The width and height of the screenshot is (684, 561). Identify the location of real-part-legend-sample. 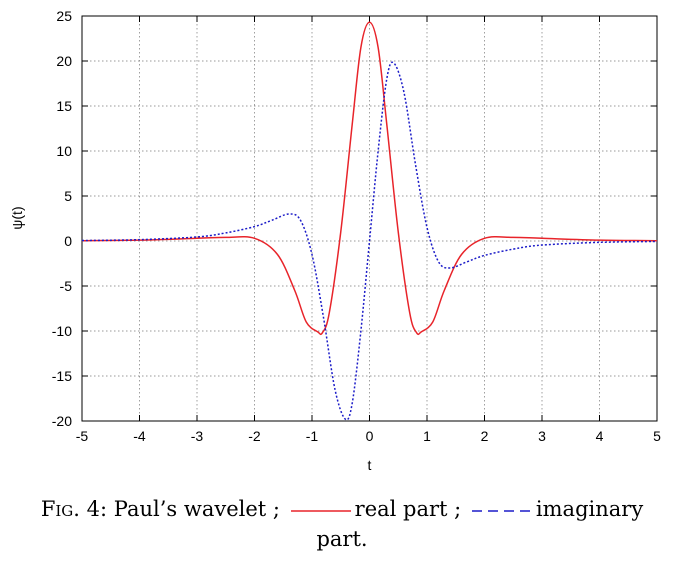
(320, 510).